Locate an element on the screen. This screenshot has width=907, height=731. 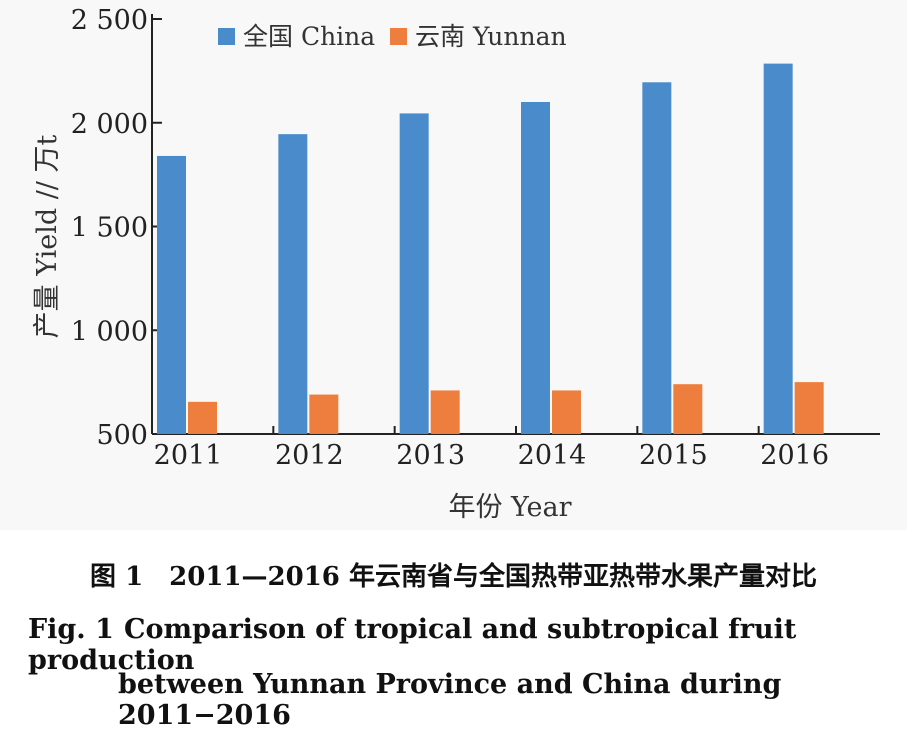
bar-china-2012 is located at coordinates (293, 284).